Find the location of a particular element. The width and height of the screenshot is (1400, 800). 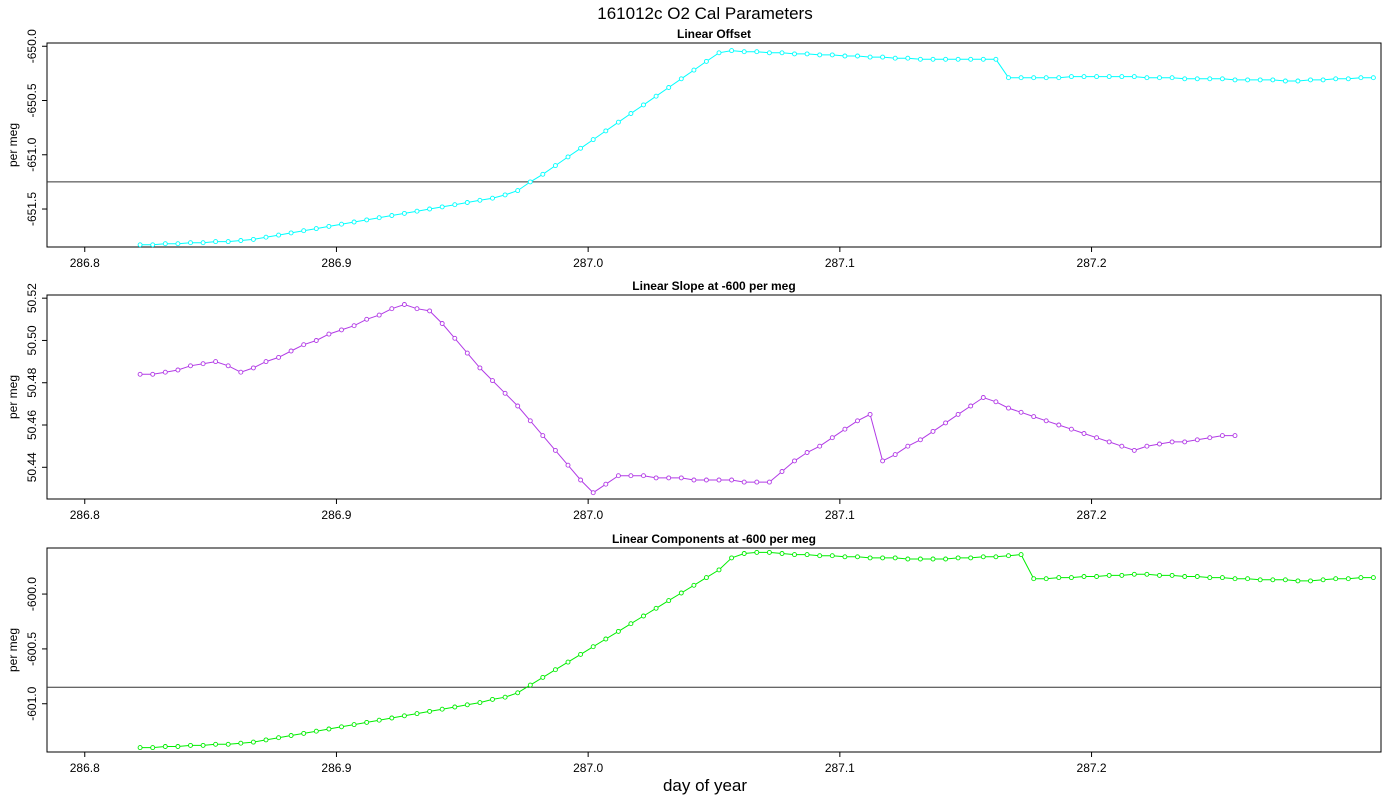

y-tick-label: -601.0 is located at coordinates (32, 703).